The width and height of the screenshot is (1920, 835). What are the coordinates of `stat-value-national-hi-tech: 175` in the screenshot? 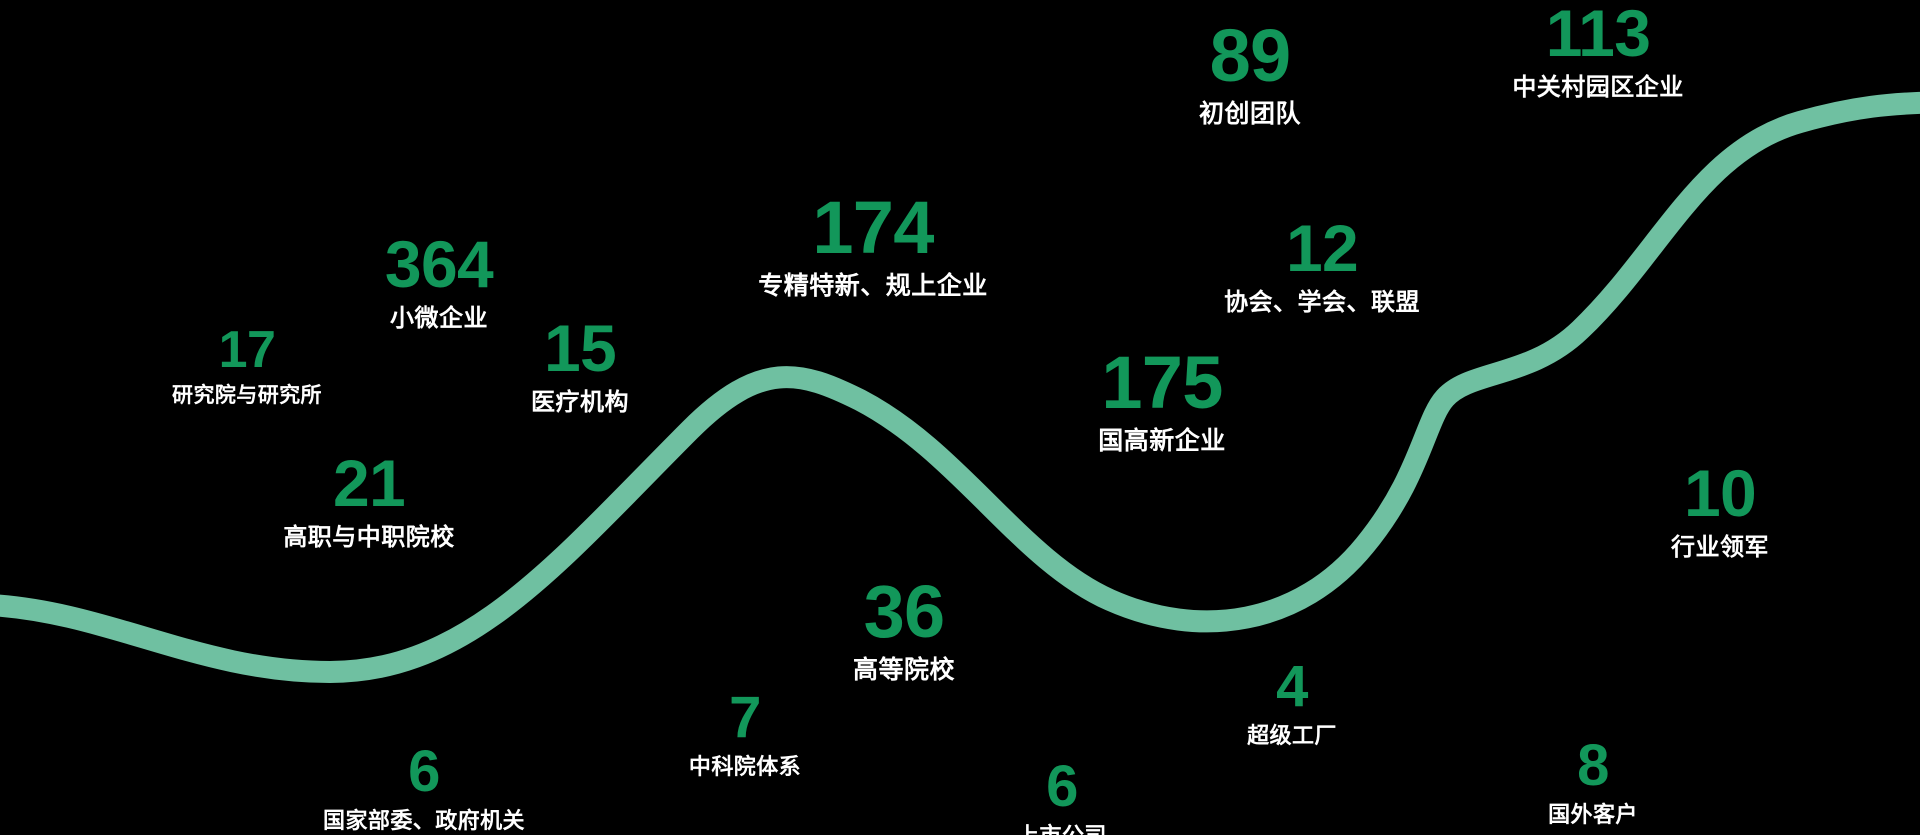 It's located at (1162, 382).